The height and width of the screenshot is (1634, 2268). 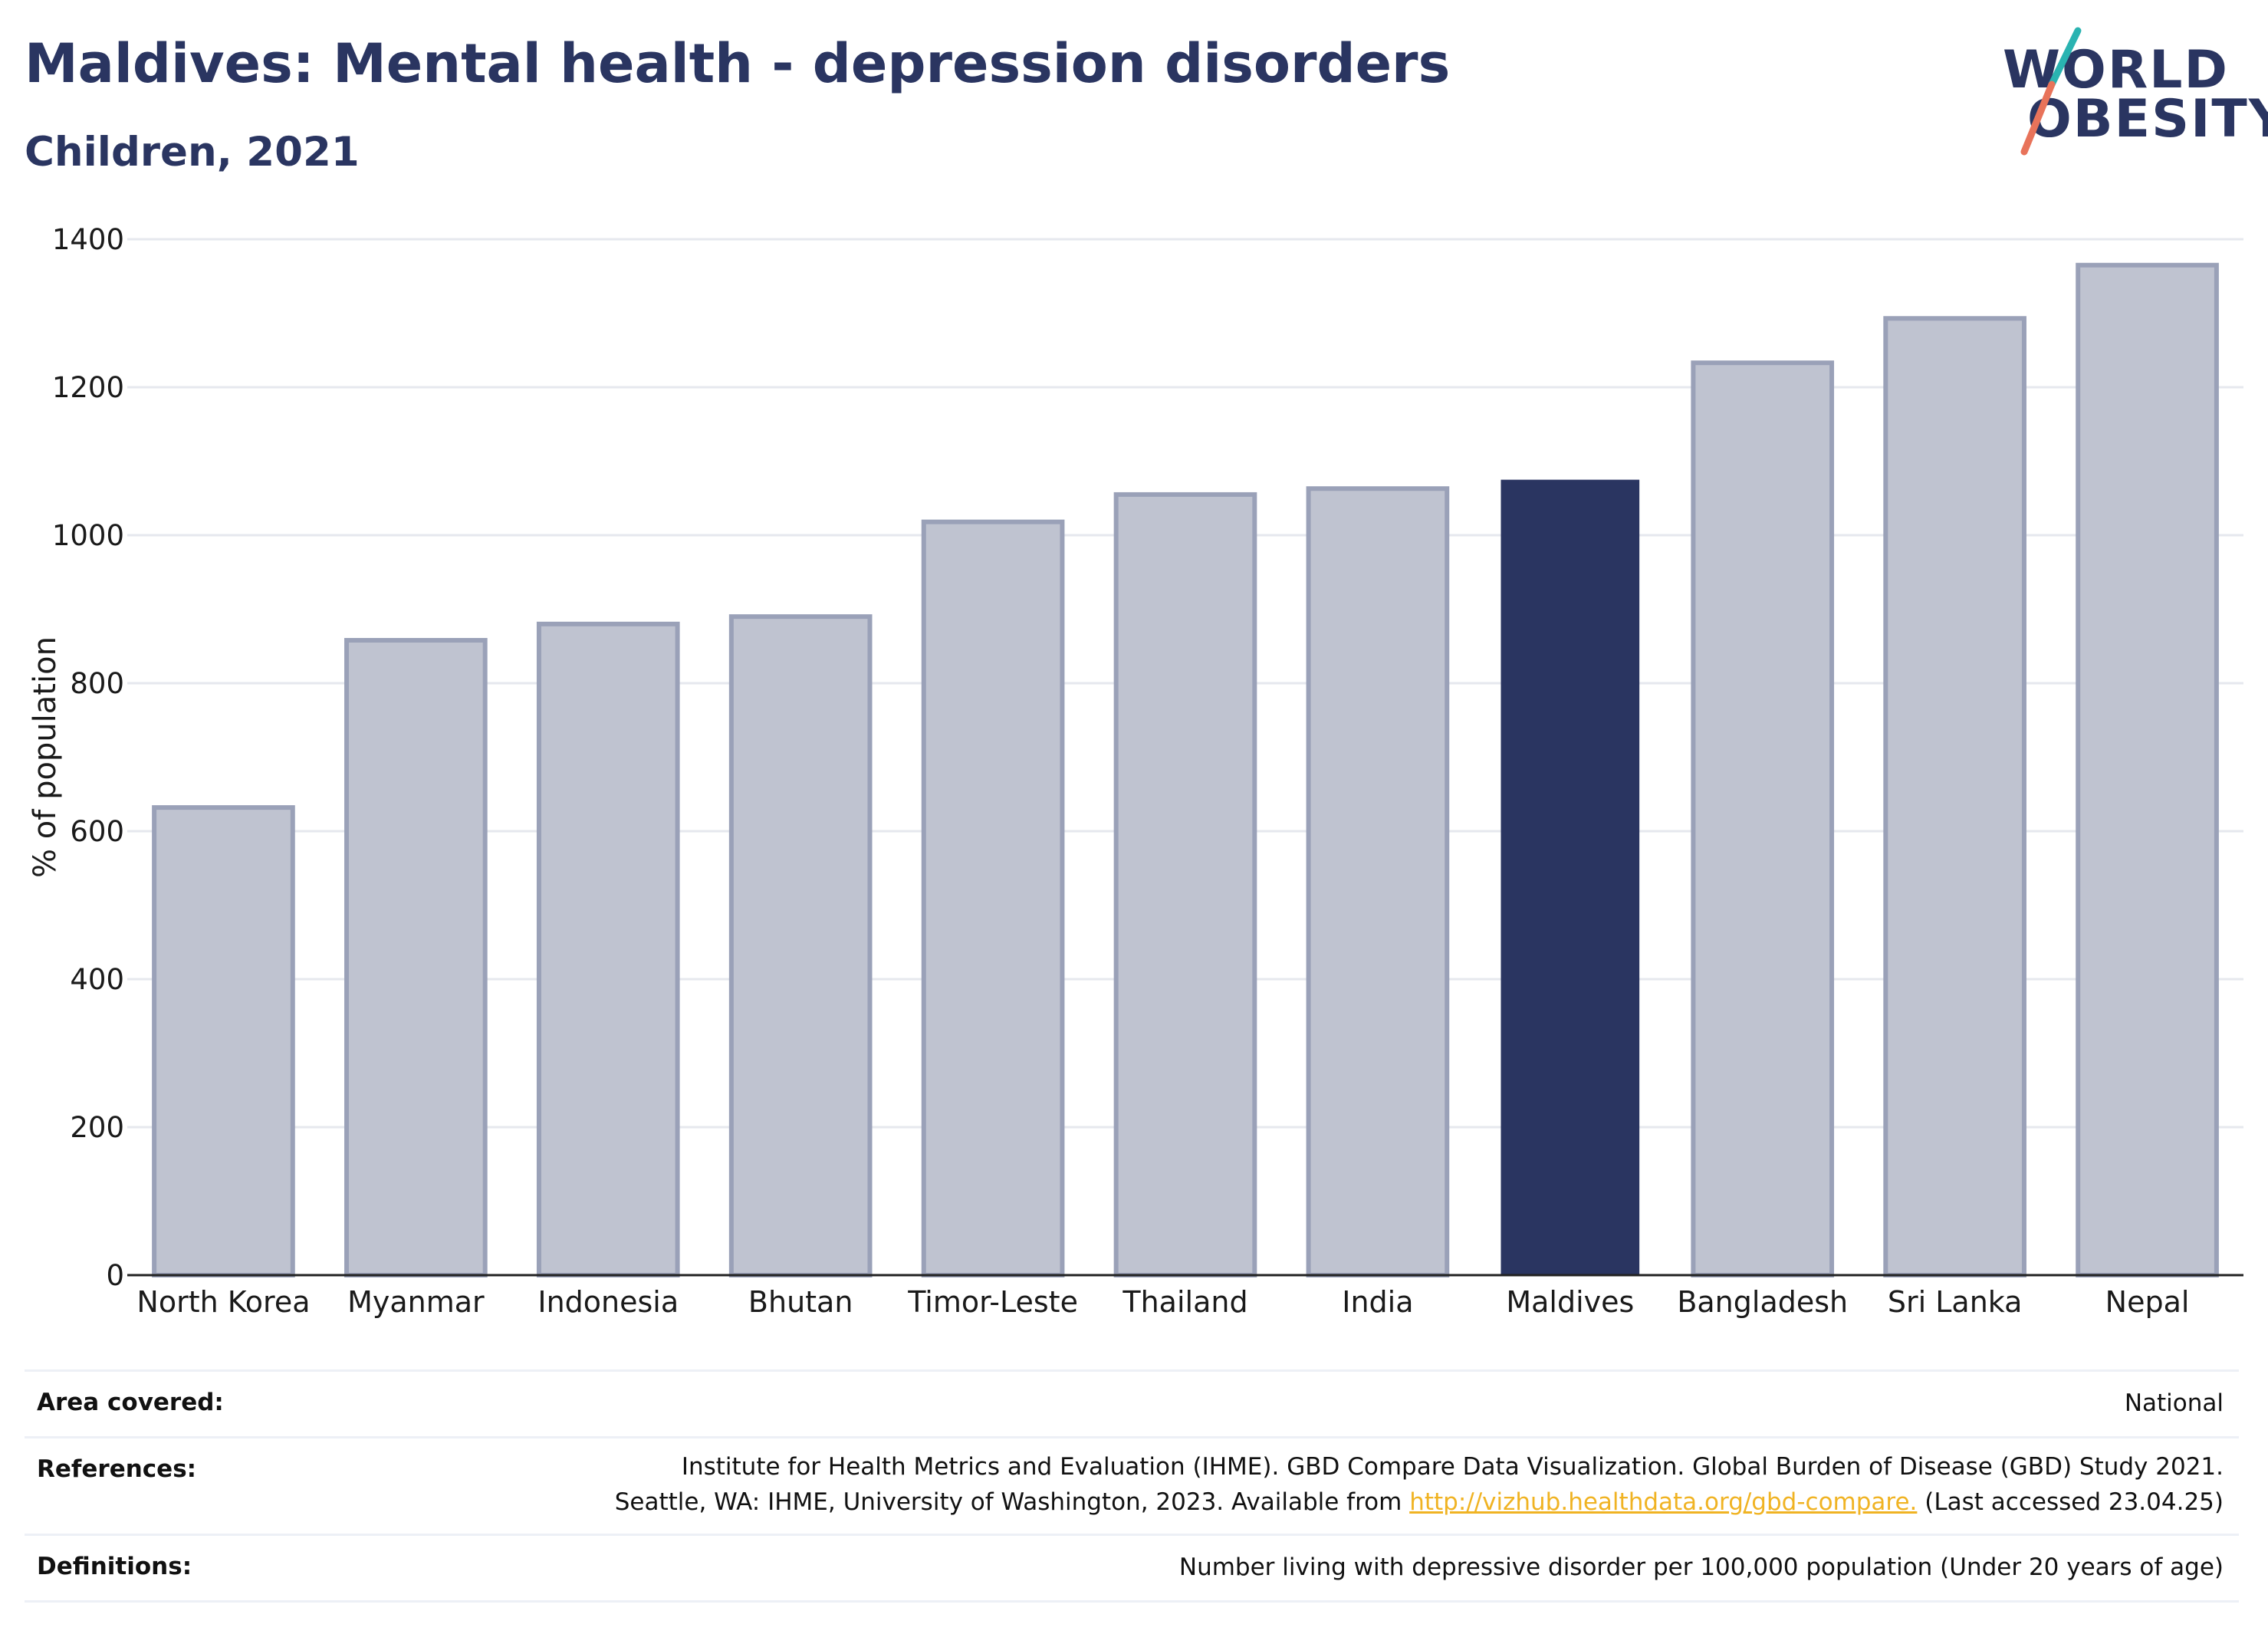 I want to click on world-obesity-logo: WORLD OBESITY, so click(x=2134, y=92).